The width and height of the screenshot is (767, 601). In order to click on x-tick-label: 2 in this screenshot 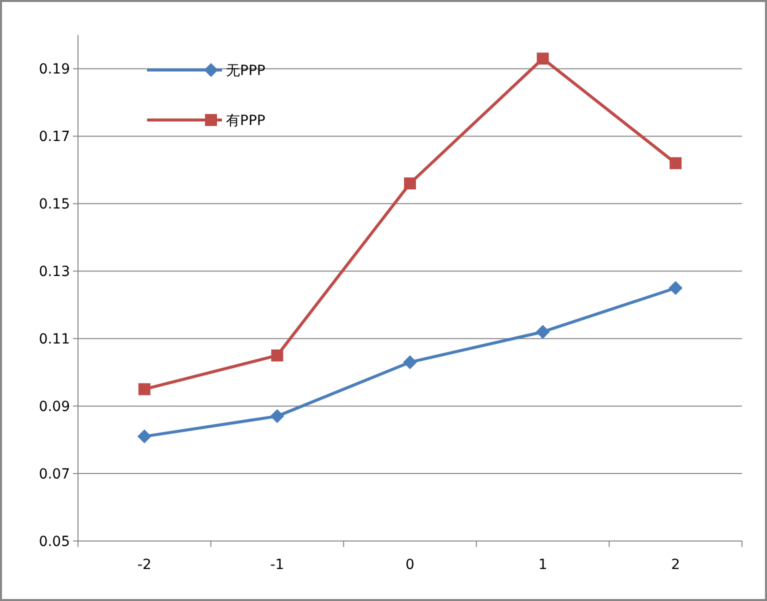, I will do `click(675, 565)`.